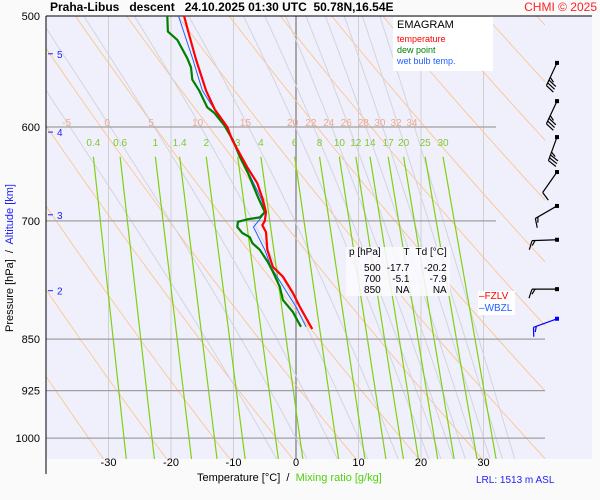 The width and height of the screenshot is (600, 500). Describe the element at coordinates (107, 123) in the screenshot. I see `moist-adiabat-label: 0` at that location.